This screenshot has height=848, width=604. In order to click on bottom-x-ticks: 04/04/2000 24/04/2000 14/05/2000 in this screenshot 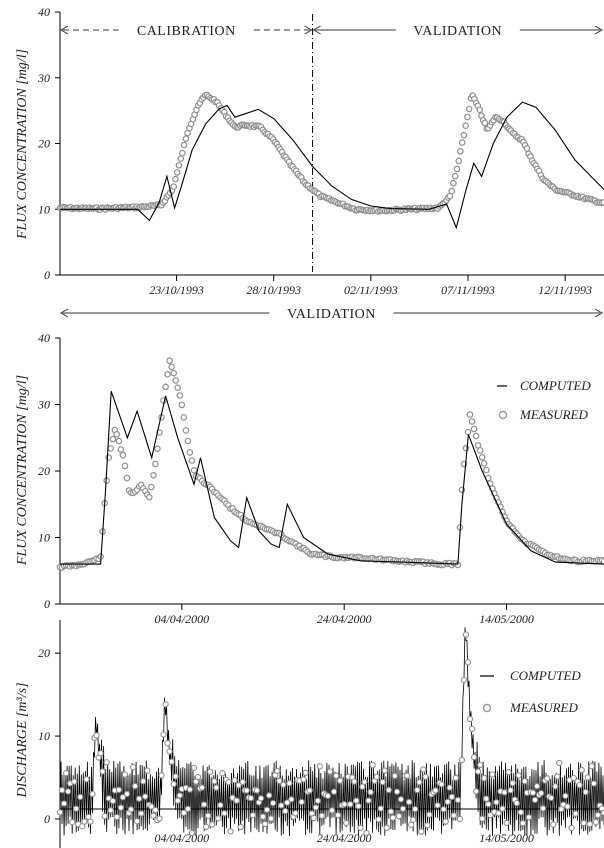, I will do `click(344, 827)`.